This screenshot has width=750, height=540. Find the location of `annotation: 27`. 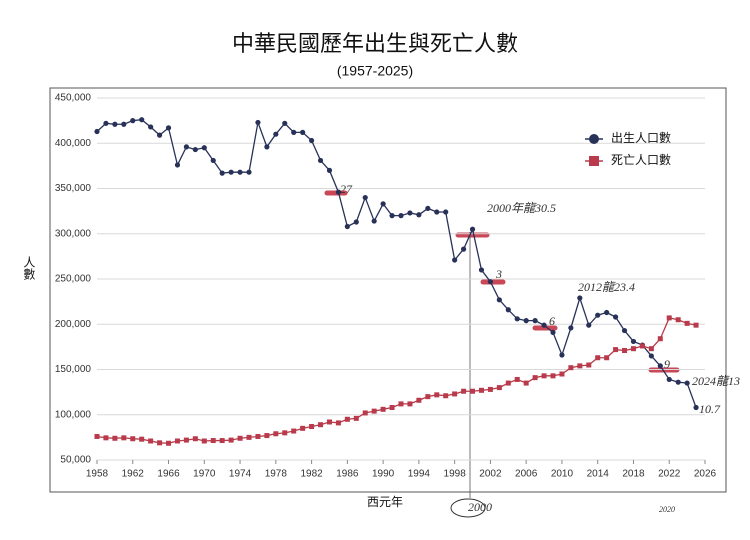

annotation: 27 is located at coordinates (346, 189).